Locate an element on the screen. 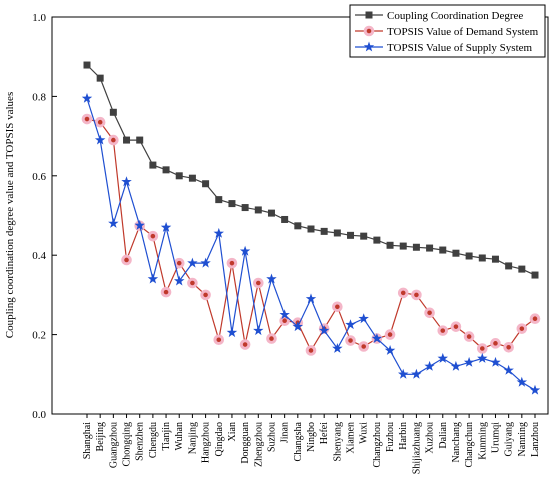 This screenshot has height=490, width=550. x-tick-label: Shenyang is located at coordinates (337, 441).